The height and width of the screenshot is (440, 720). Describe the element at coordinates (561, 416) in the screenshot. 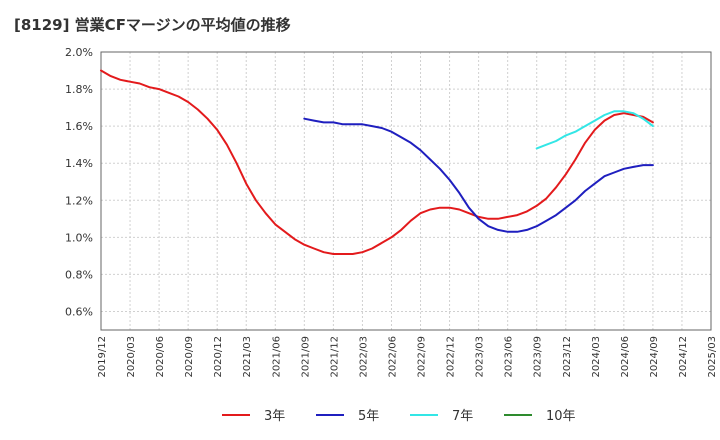

I see `legend-label-3: 10年` at that location.